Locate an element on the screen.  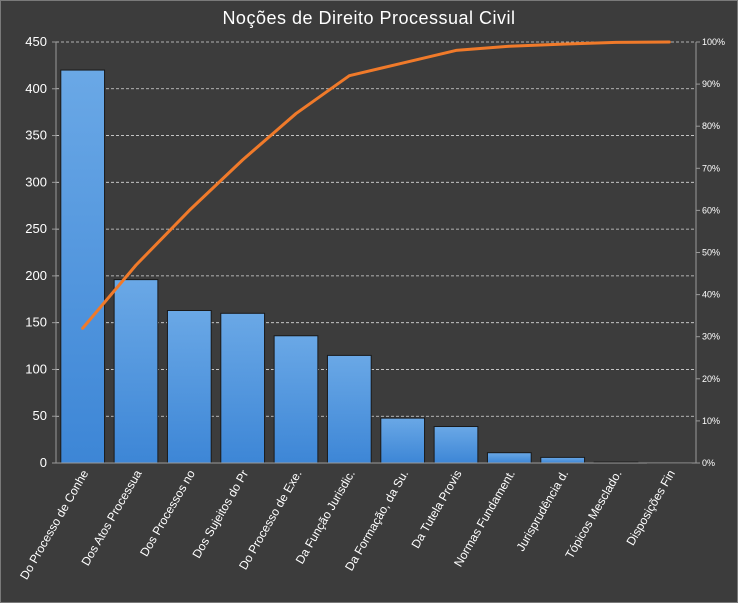
y-tick-label: 250 is located at coordinates (36, 228).